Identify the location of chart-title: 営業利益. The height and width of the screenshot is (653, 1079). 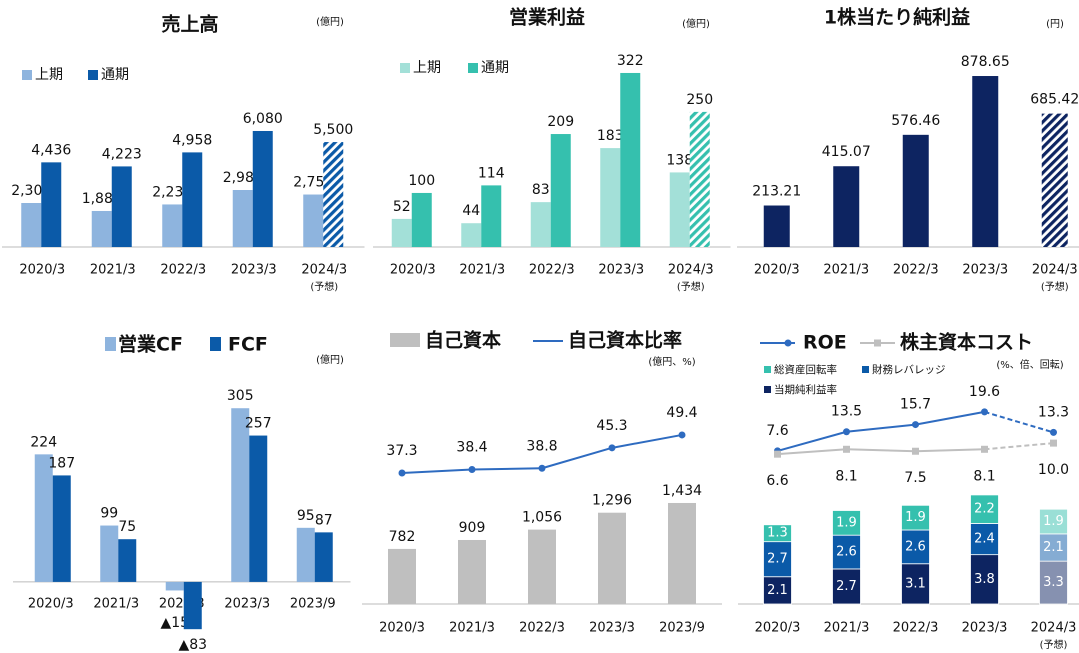
(547, 17).